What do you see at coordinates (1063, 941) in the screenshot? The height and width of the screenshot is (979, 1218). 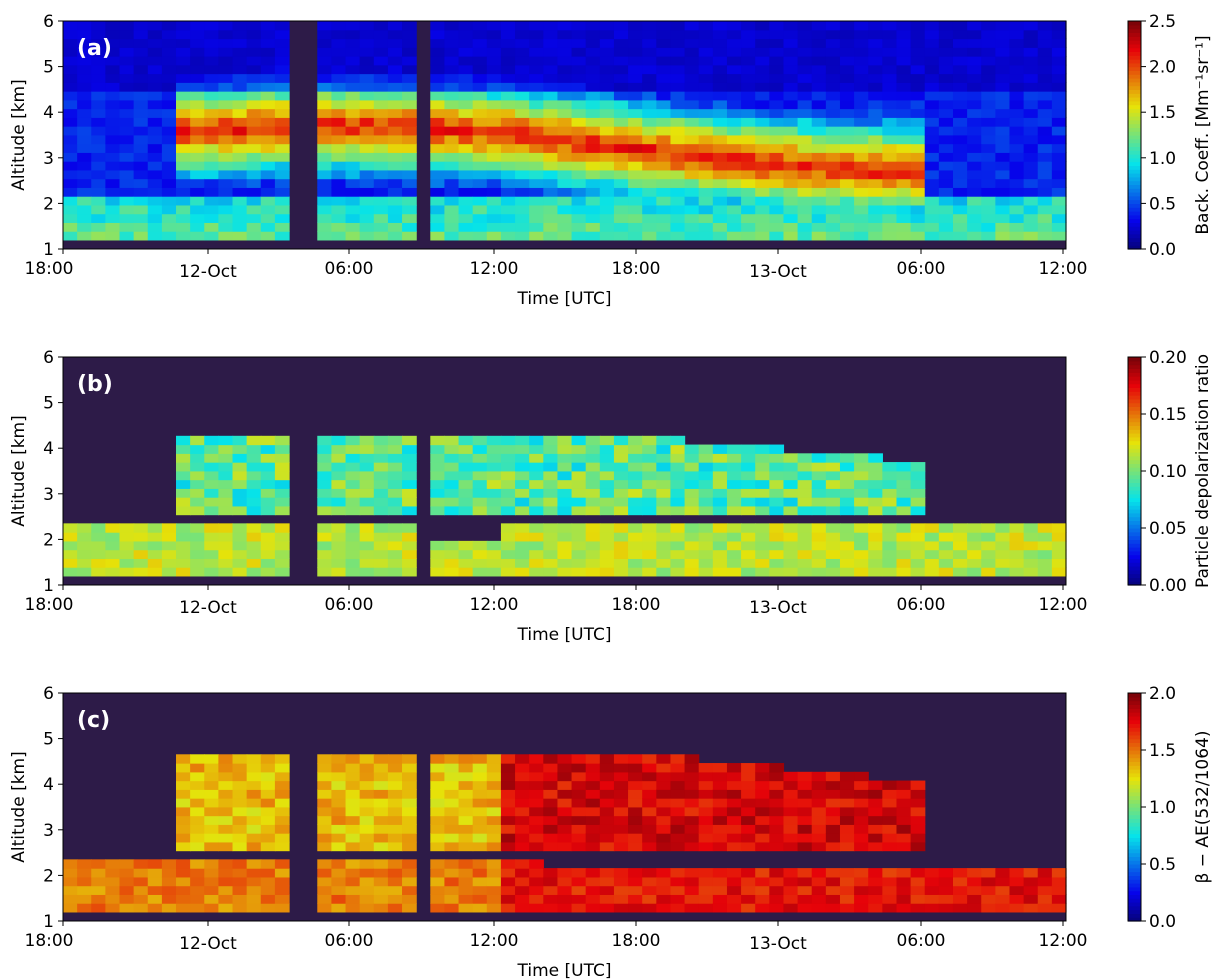 I see `x-tick-label: 12:00` at bounding box center [1063, 941].